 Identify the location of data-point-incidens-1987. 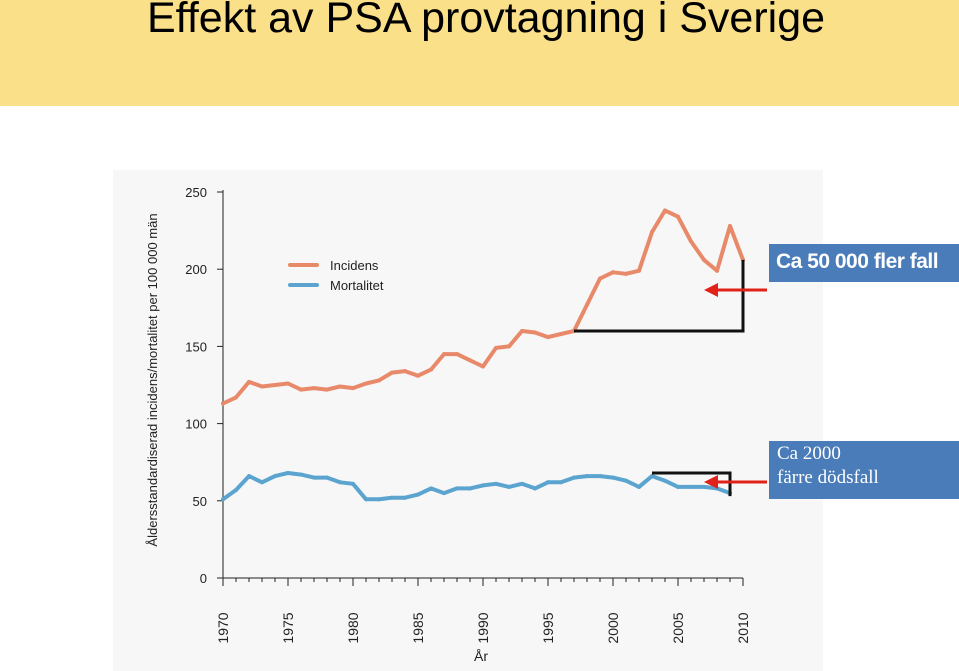
(444, 354).